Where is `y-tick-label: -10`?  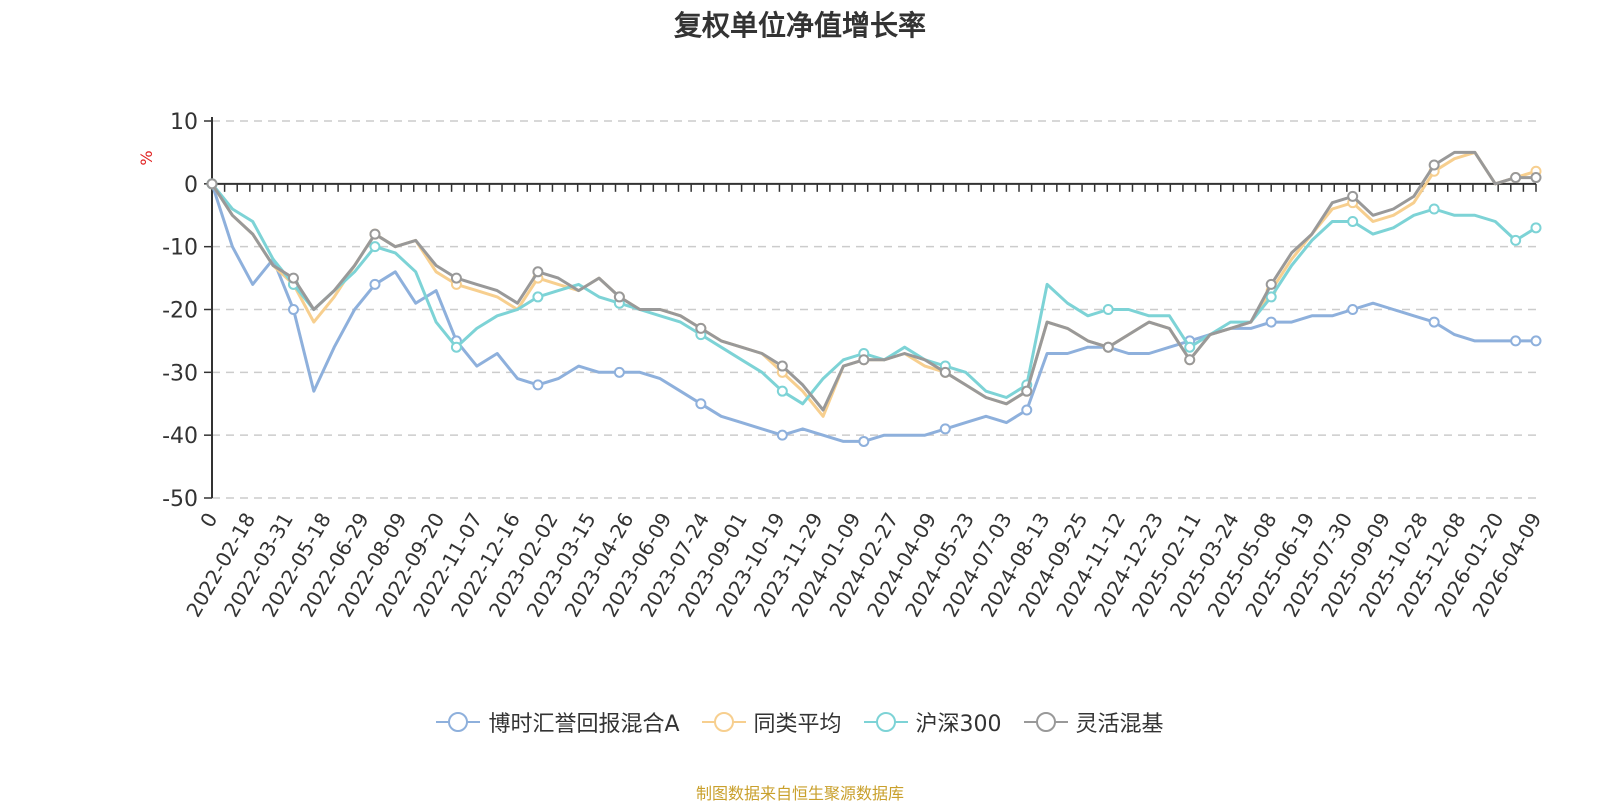
y-tick-label: -10 is located at coordinates (180, 248).